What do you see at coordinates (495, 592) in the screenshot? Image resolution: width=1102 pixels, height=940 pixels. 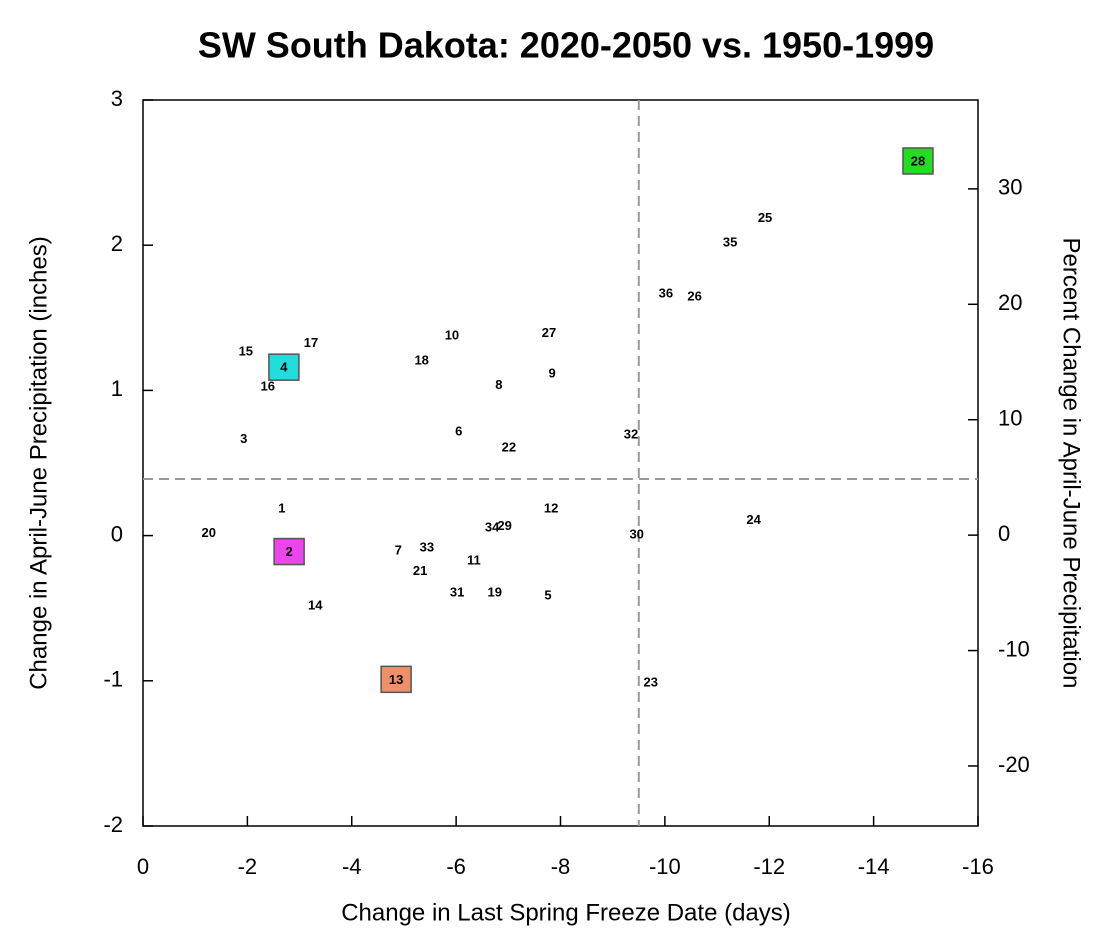 I see `point-label: 19` at bounding box center [495, 592].